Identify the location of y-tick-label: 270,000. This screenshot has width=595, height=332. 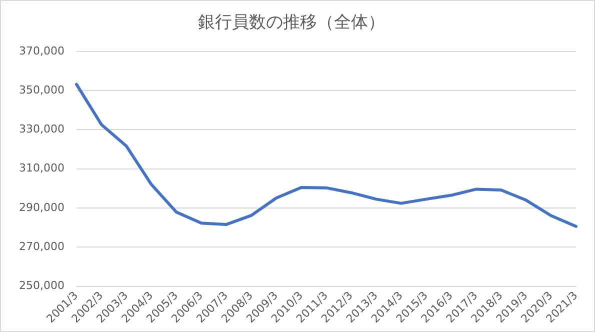
(41, 247).